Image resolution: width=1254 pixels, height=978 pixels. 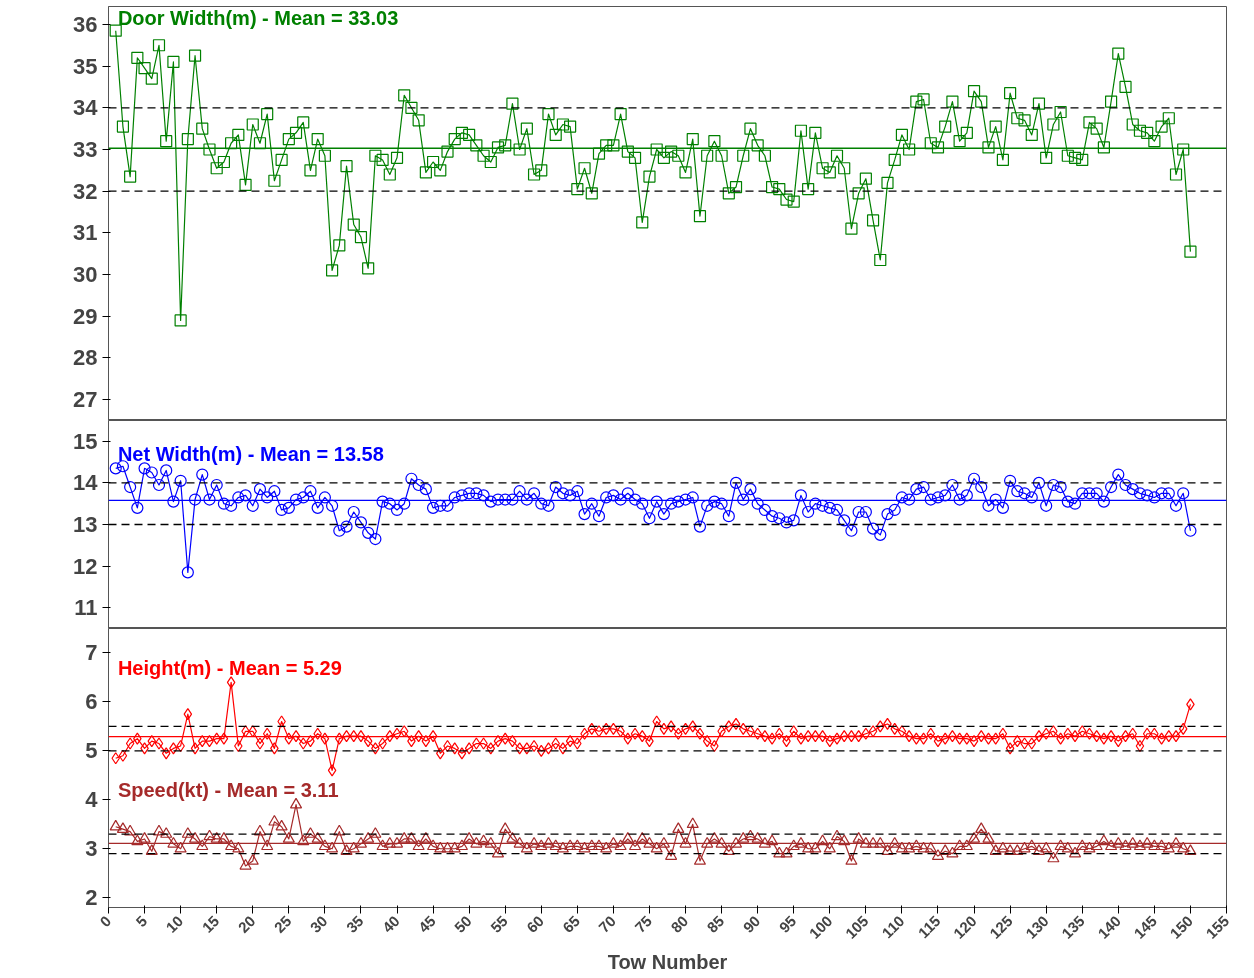 What do you see at coordinates (86, 483) in the screenshot?
I see `y-tick-label: 14` at bounding box center [86, 483].